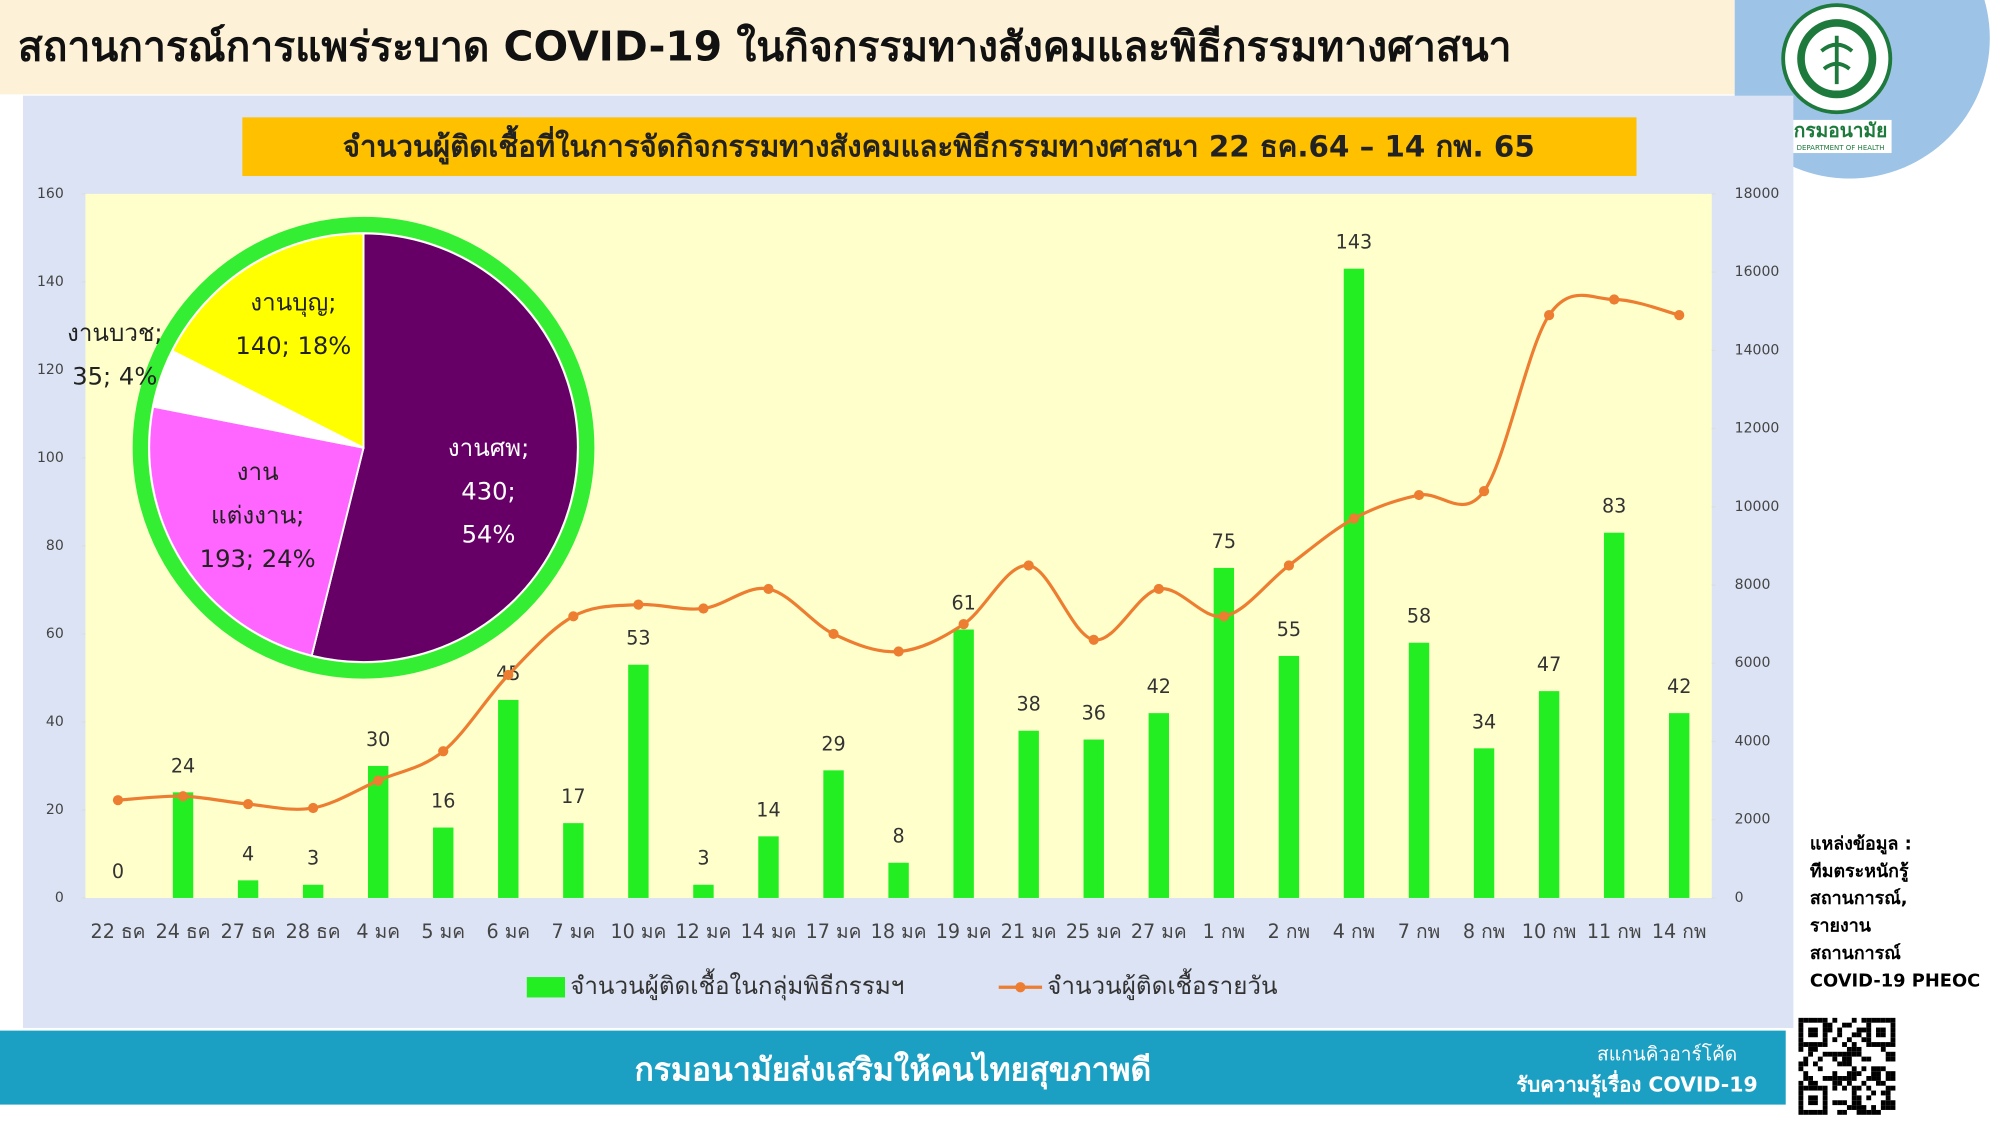 This screenshot has height=1125, width=2000. Describe the element at coordinates (1029, 704) in the screenshot. I see `bar-value-label: 38` at that location.